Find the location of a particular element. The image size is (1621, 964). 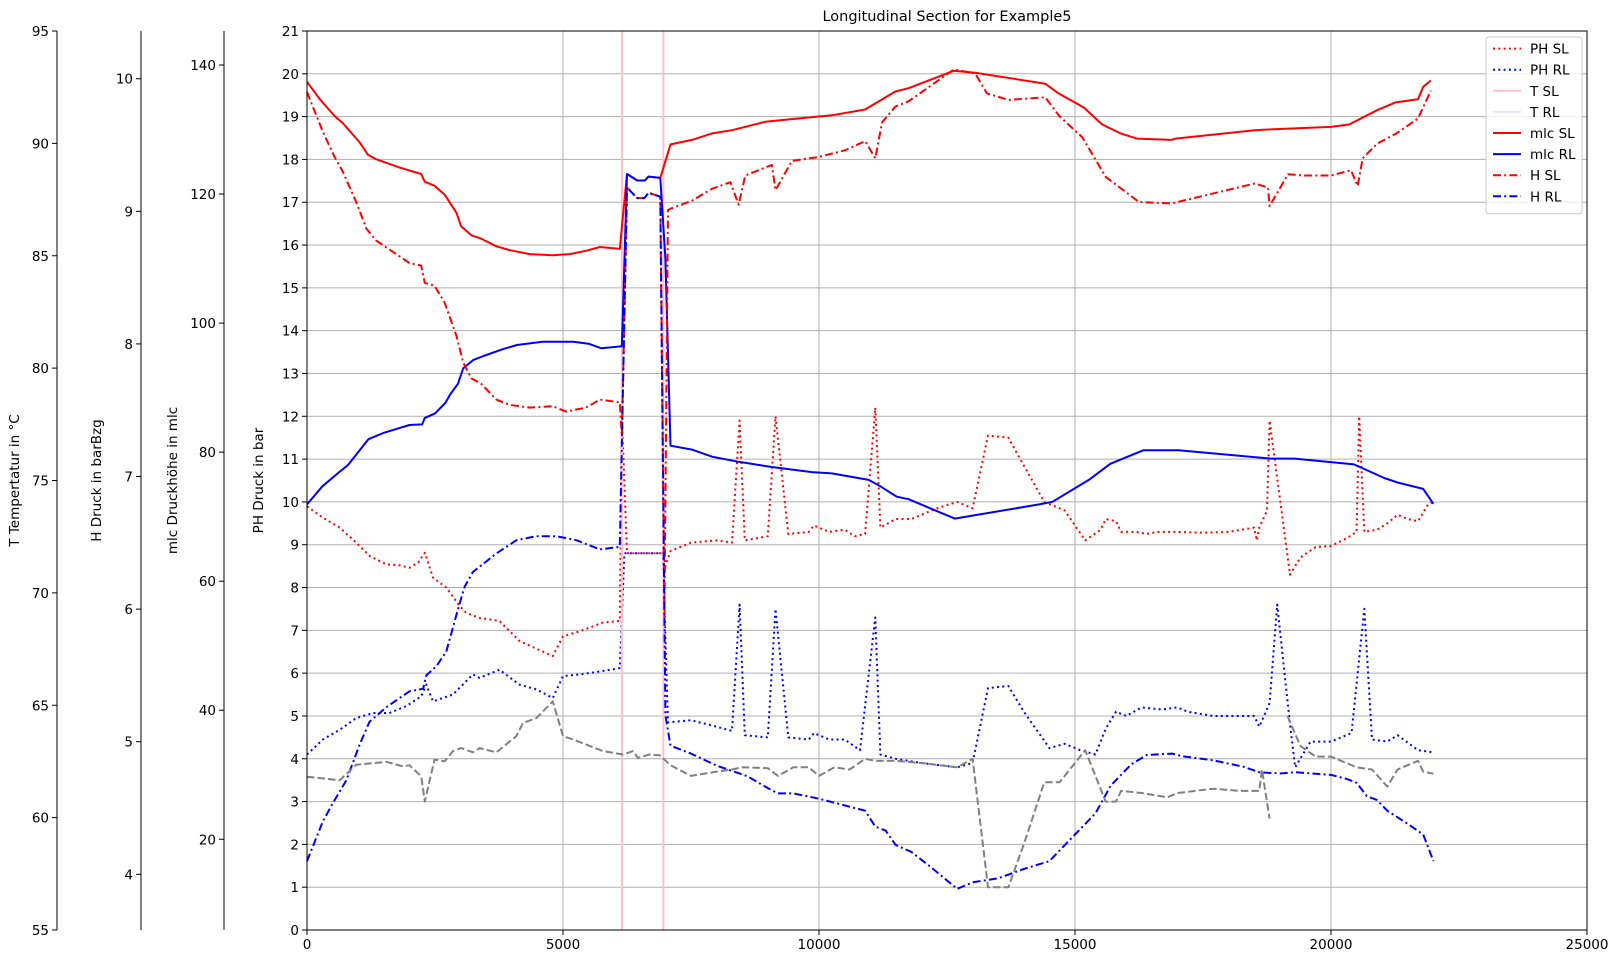

h-tick-label: 8 is located at coordinates (128, 345).